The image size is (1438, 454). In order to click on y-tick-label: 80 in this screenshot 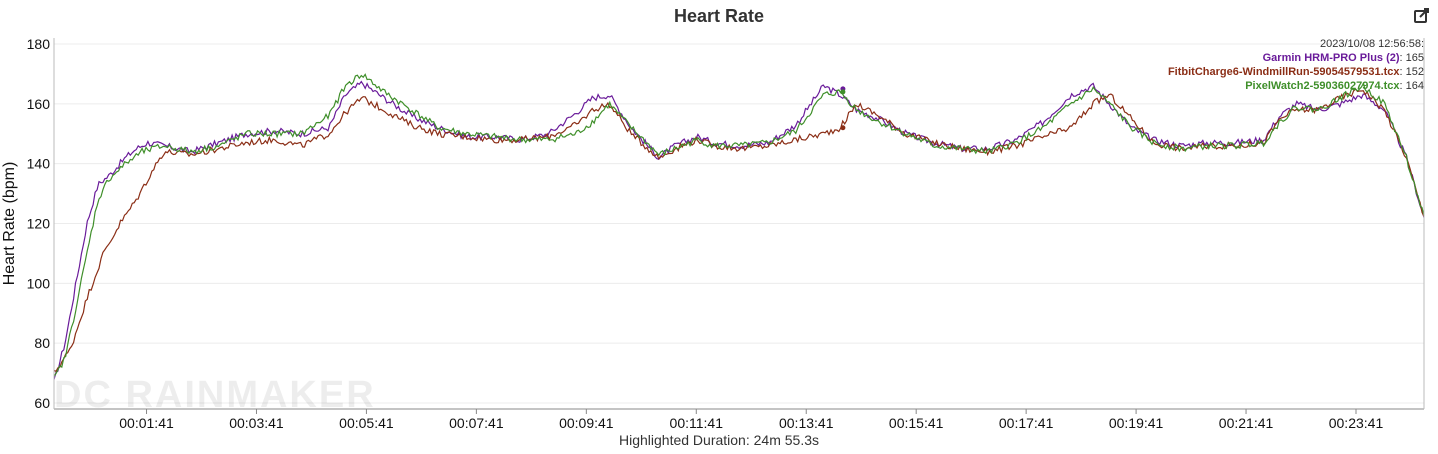, I will do `click(42, 343)`.